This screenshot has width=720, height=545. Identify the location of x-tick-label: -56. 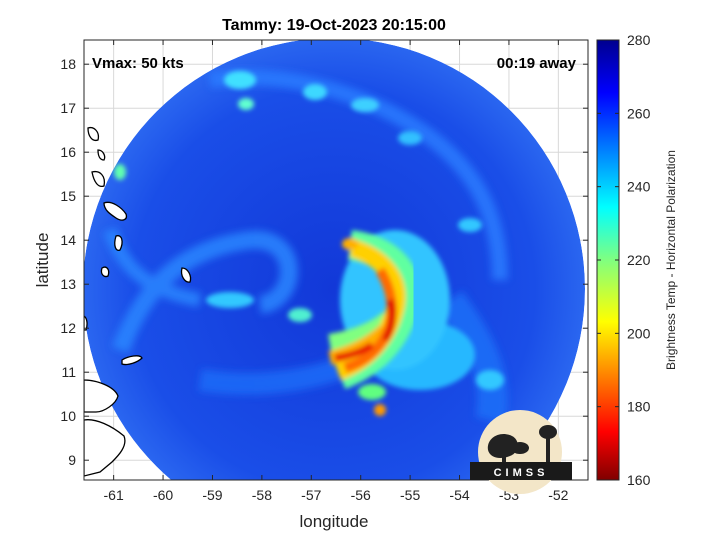
(361, 495).